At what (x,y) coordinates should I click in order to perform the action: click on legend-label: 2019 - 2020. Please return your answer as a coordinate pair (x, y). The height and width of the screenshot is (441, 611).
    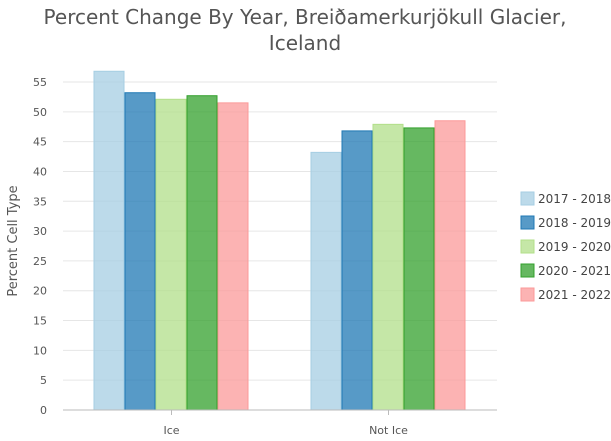
    Looking at the image, I should click on (574, 247).